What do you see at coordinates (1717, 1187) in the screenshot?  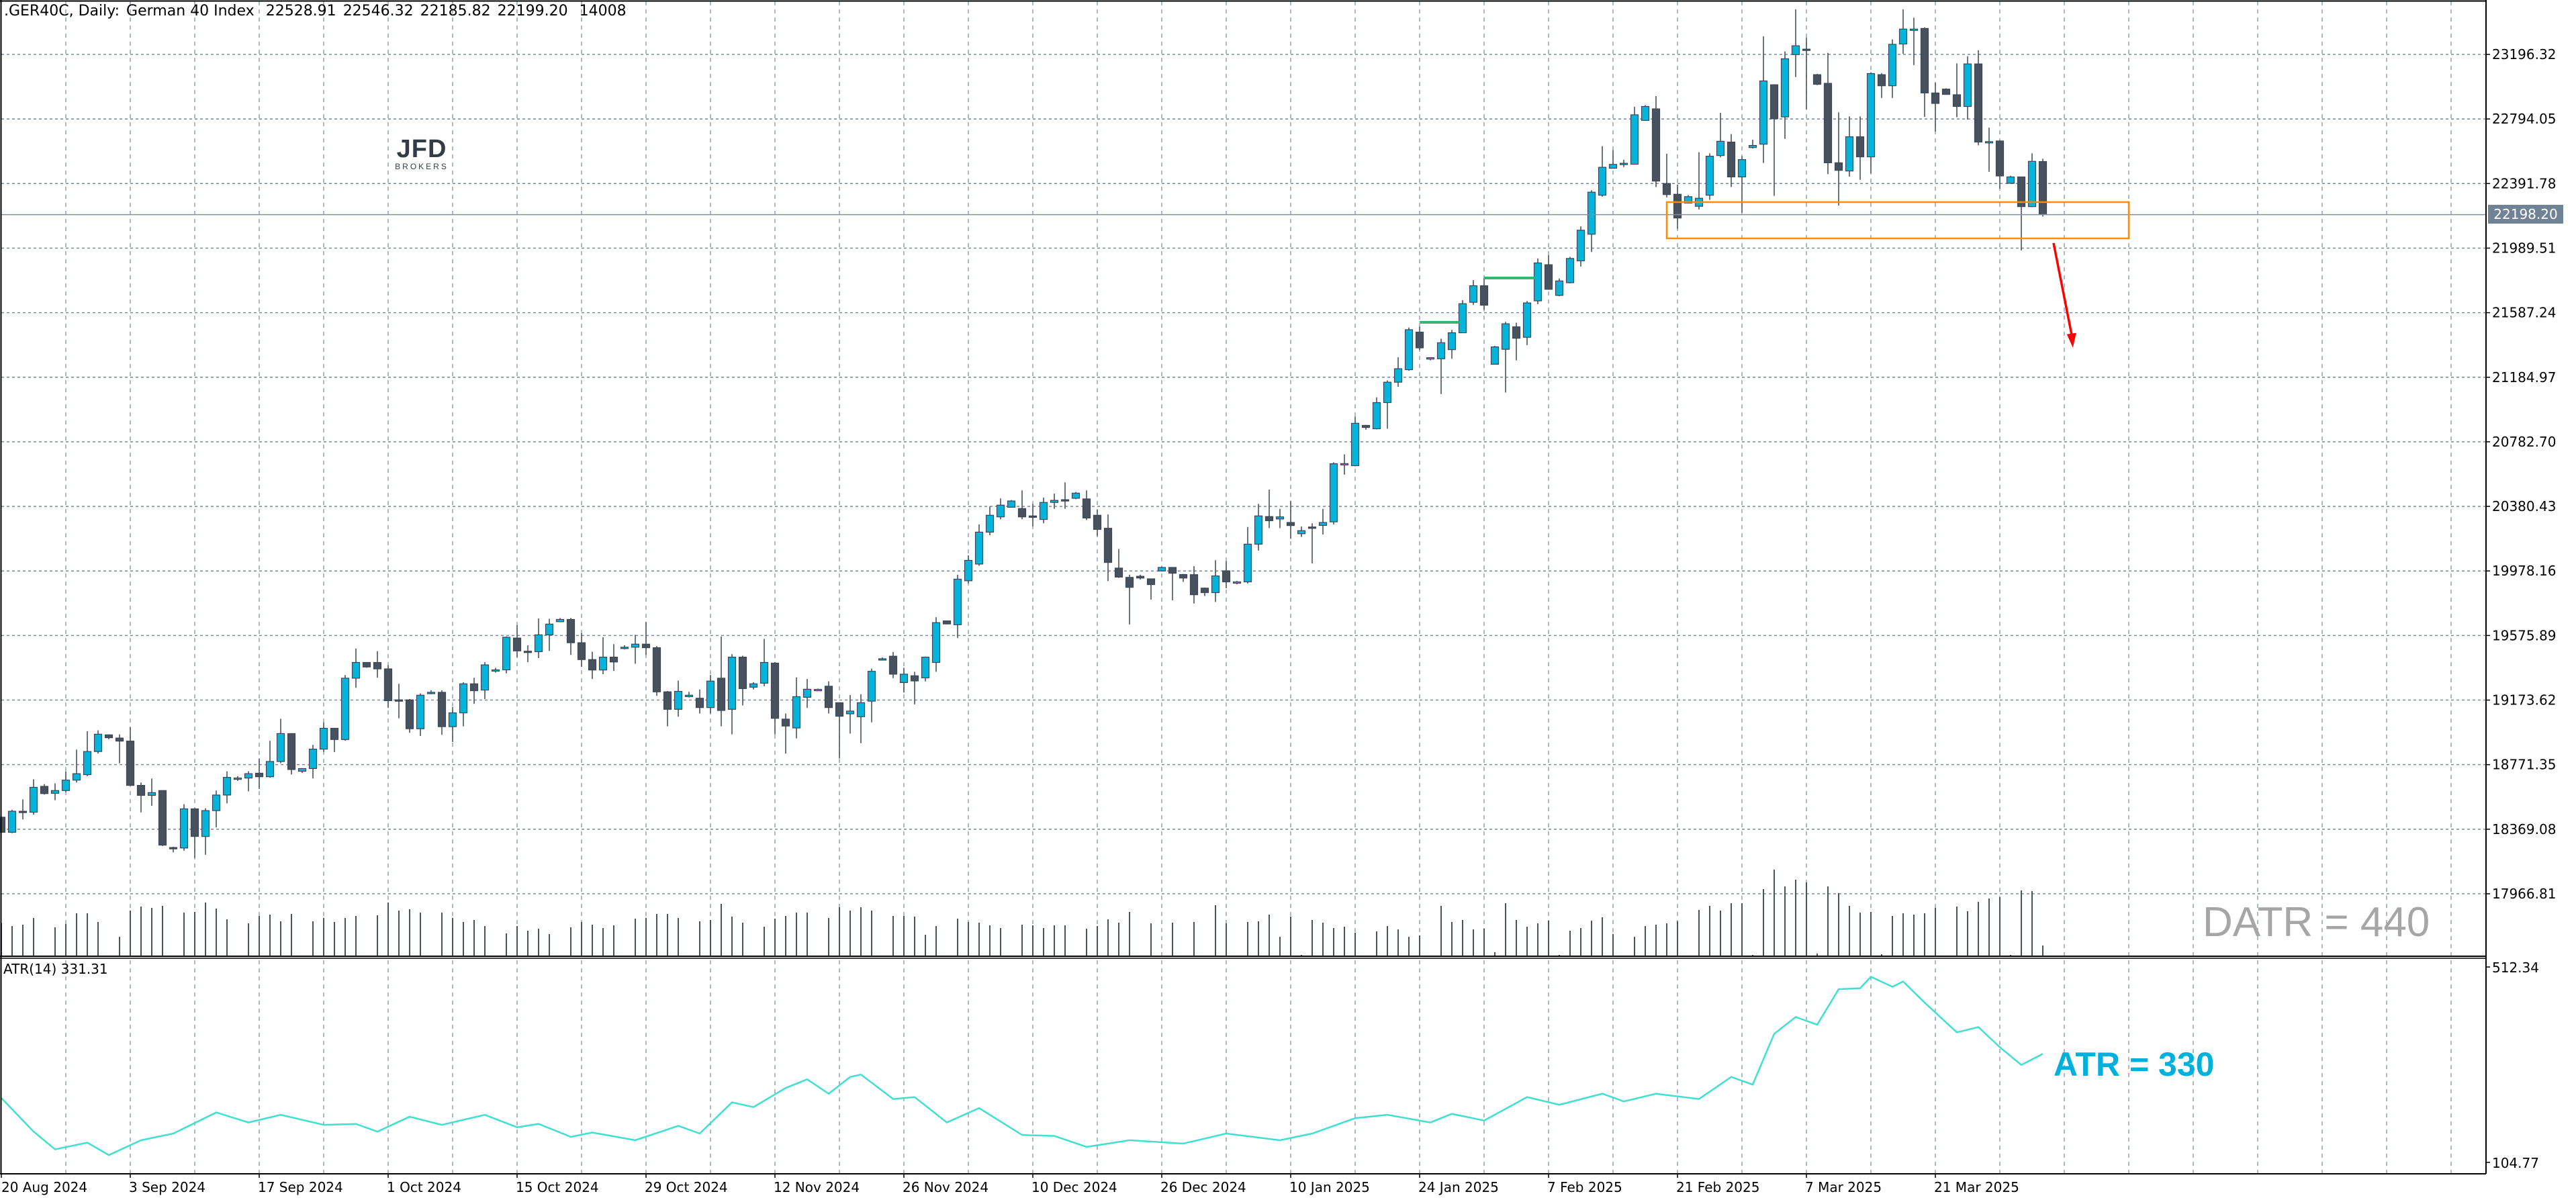 I see `date-axis-label: 21 Feb 2025` at bounding box center [1717, 1187].